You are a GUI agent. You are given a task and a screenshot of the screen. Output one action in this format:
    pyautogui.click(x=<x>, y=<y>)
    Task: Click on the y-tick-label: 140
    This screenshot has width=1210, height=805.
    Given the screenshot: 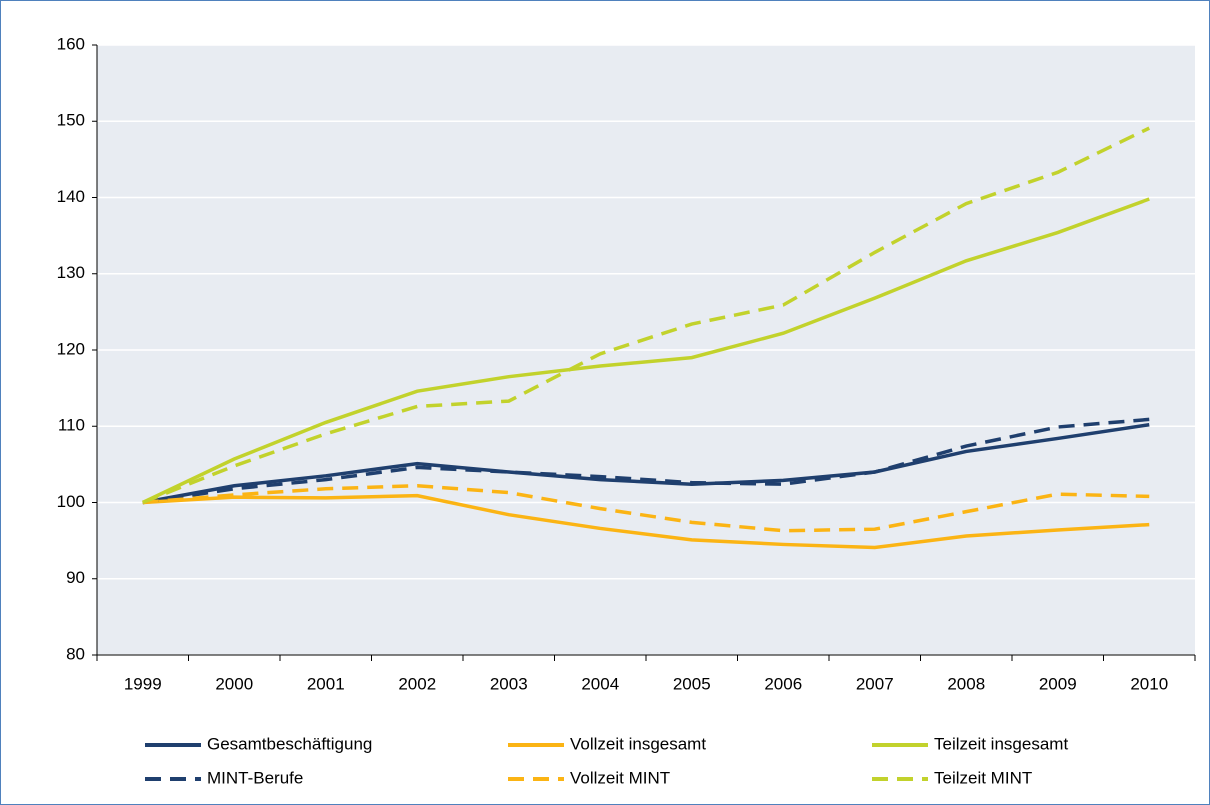 What is the action you would take?
    pyautogui.click(x=71, y=196)
    